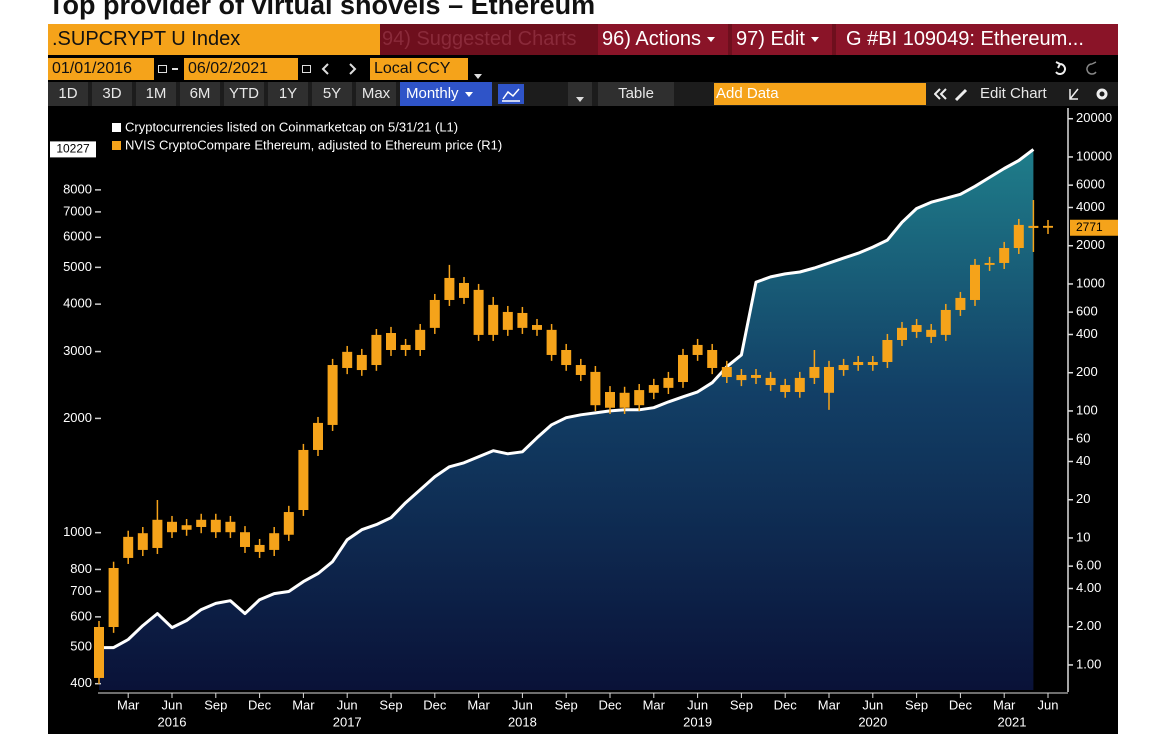 The image size is (1156, 744). Describe the element at coordinates (244, 94) in the screenshot. I see `period-button: YTD` at that location.